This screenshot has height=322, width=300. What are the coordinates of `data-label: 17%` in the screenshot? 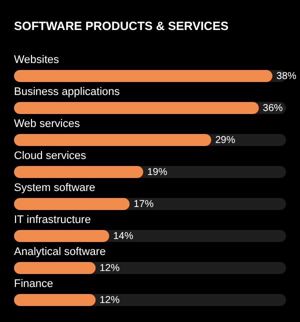 It's located at (144, 204).